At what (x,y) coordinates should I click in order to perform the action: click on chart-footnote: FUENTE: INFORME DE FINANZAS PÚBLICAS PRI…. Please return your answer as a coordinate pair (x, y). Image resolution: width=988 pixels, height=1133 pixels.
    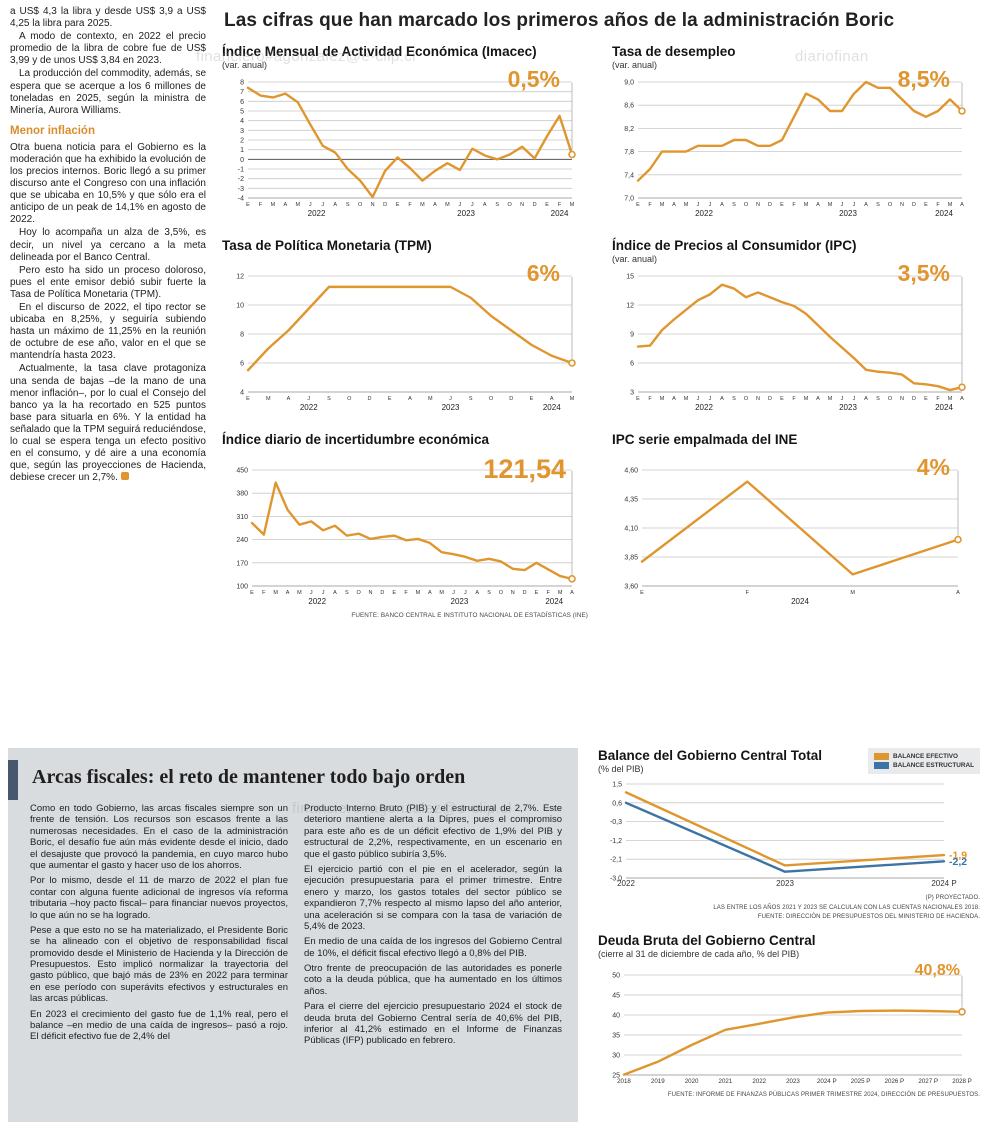
    Looking at the image, I should click on (823, 1094).